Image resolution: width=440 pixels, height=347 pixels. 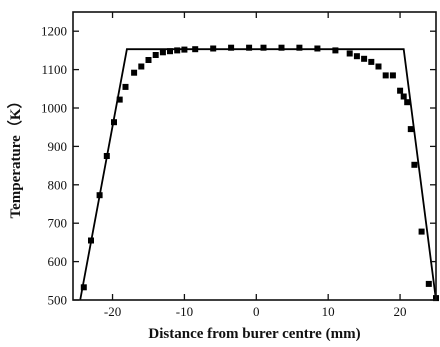 What do you see at coordinates (58, 146) in the screenshot?
I see `y-tick-label: 900` at bounding box center [58, 146].